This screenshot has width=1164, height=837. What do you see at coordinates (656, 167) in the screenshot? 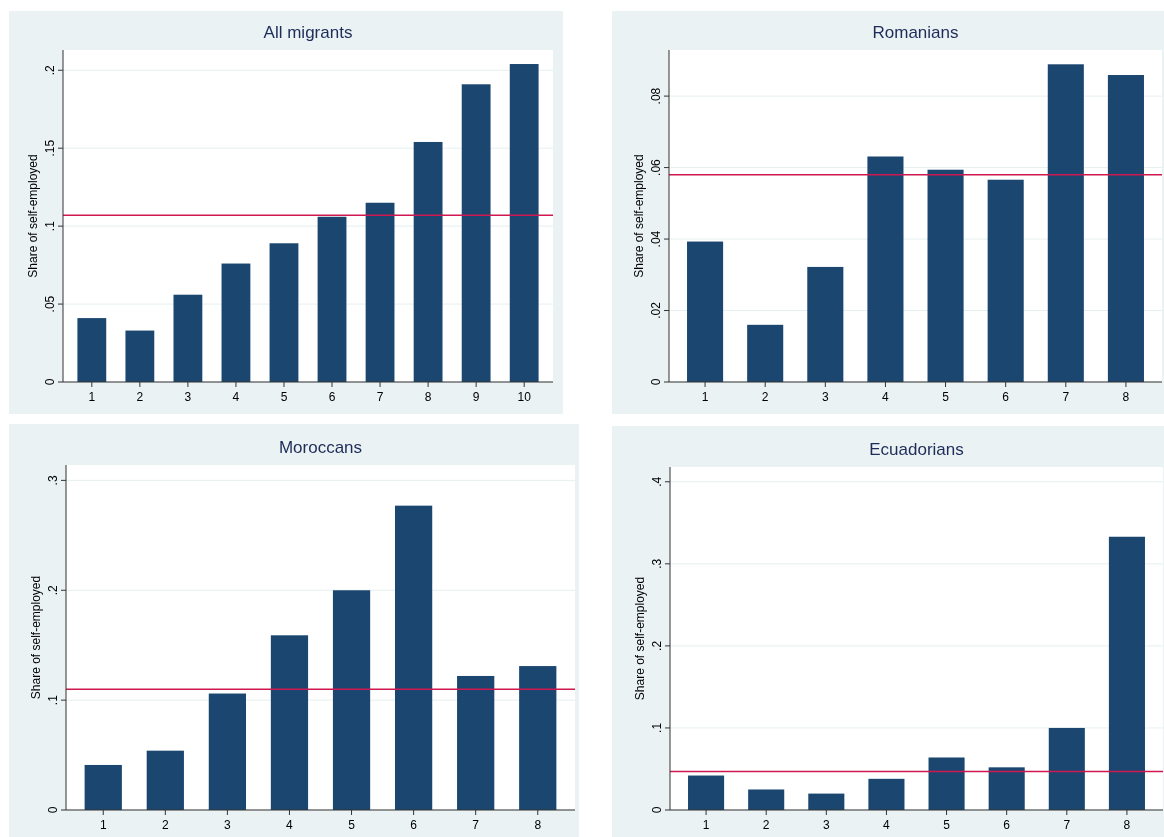
I see `y-tick-label: .06` at bounding box center [656, 167].